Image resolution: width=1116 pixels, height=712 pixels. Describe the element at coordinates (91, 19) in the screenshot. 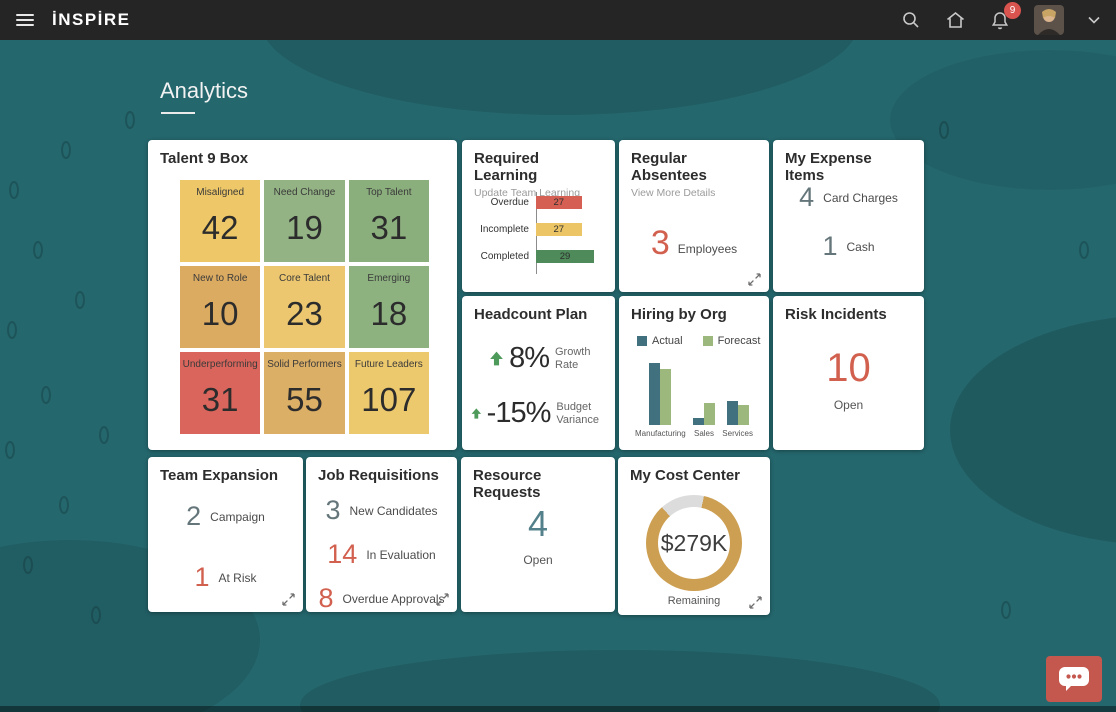

I see `brand-logo: İNSPİRE` at that location.